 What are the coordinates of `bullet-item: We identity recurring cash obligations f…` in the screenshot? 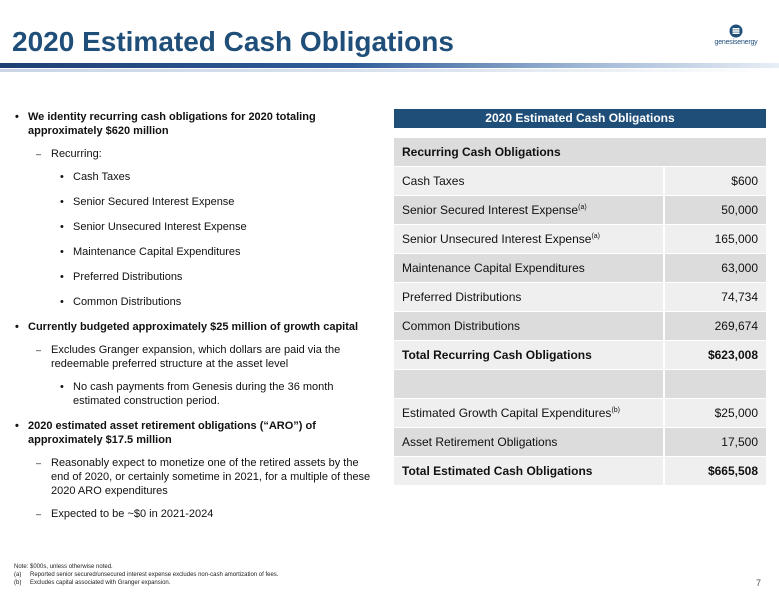 It's located at (194, 124).